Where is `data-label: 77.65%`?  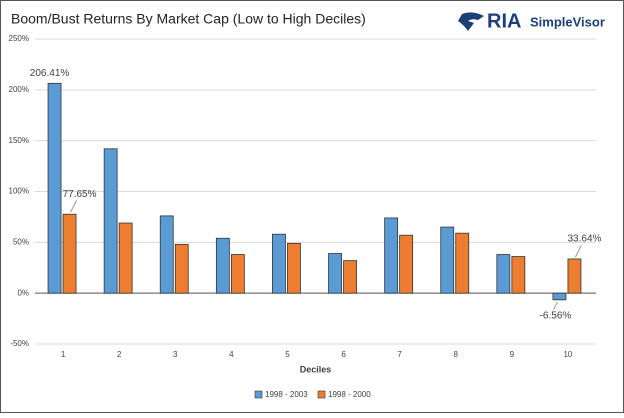 data-label: 77.65% is located at coordinates (80, 194).